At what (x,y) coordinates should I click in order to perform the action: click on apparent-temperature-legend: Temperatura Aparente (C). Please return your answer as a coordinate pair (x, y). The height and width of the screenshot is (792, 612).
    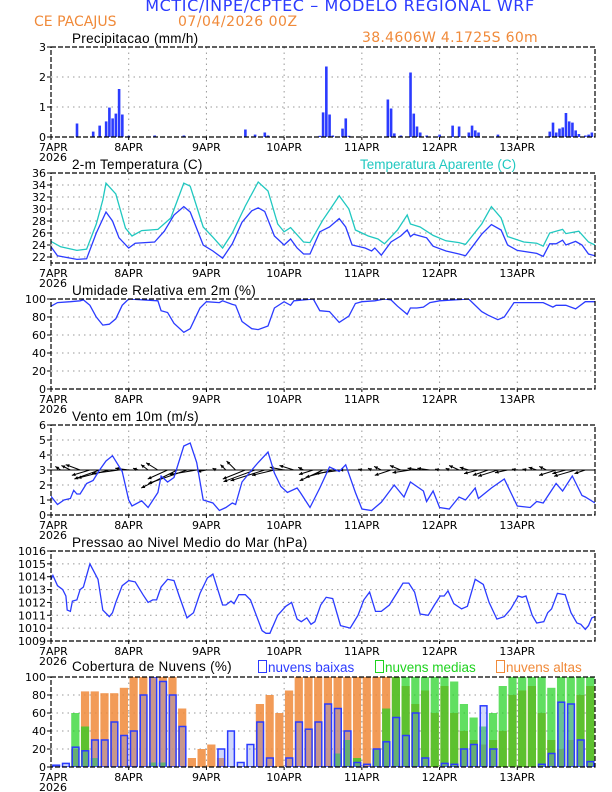
    Looking at the image, I should click on (438, 164).